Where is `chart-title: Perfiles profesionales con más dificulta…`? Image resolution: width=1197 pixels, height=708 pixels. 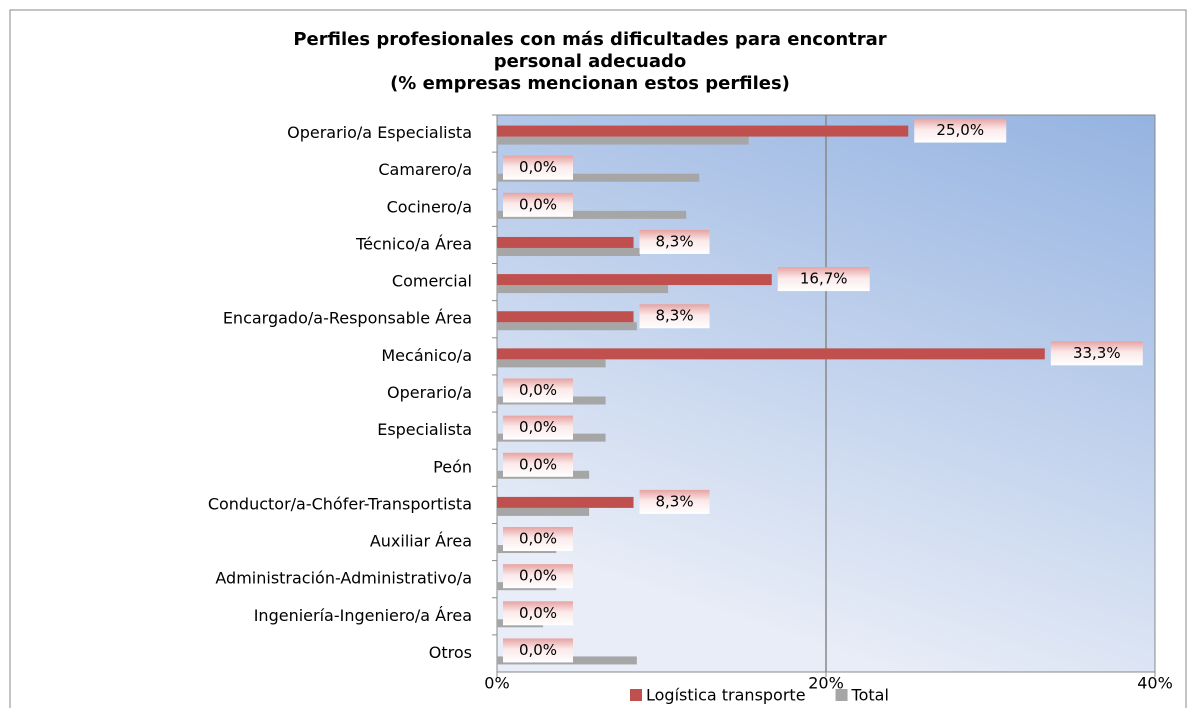 chart-title: Perfiles profesionales con más dificulta… is located at coordinates (589, 39).